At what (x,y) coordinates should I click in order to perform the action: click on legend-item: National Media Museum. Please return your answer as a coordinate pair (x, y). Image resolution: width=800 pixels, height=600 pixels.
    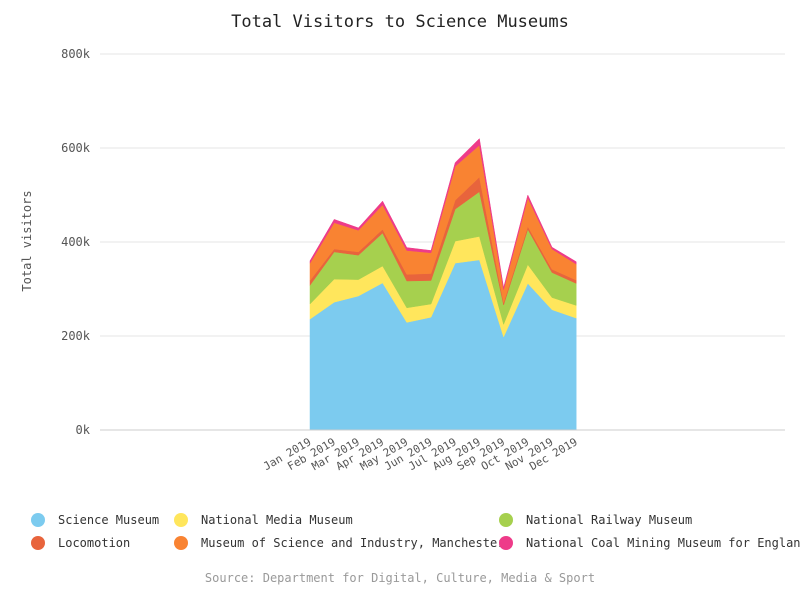
    Looking at the image, I should click on (263, 520).